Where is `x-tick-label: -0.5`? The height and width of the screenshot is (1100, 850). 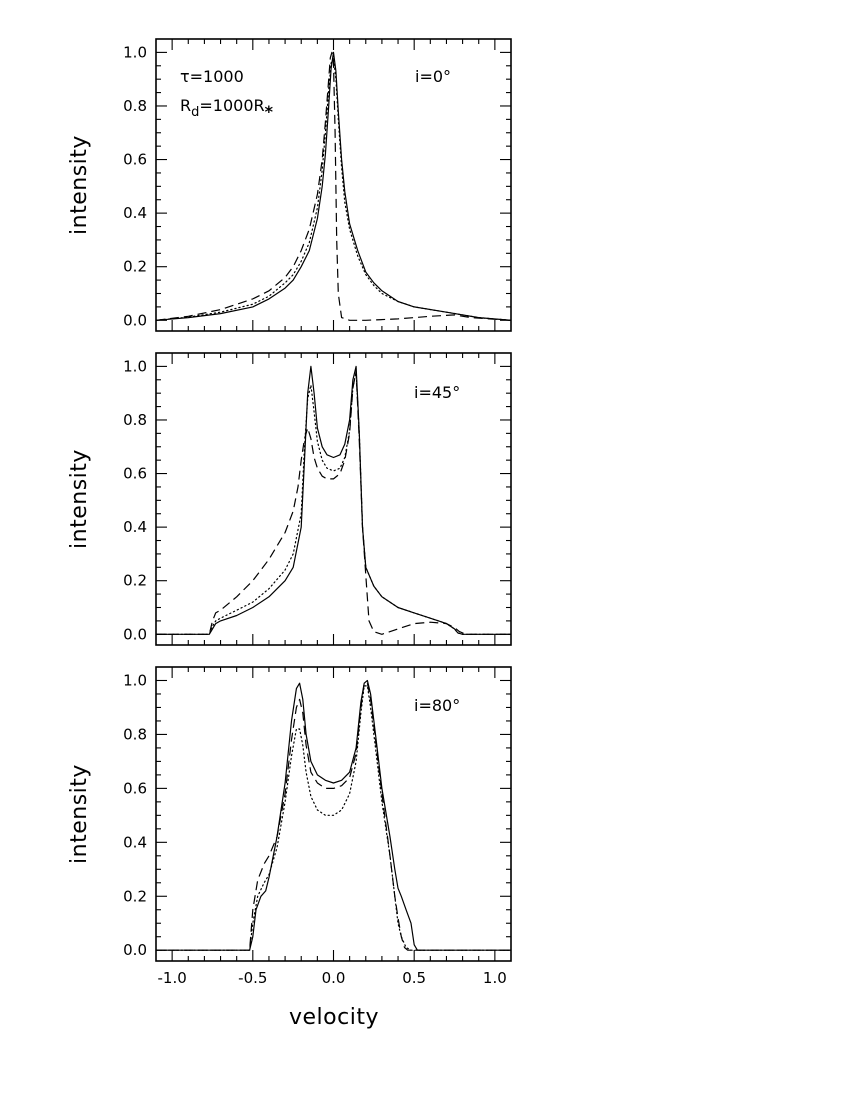
x-tick-label: -0.5 is located at coordinates (252, 978).